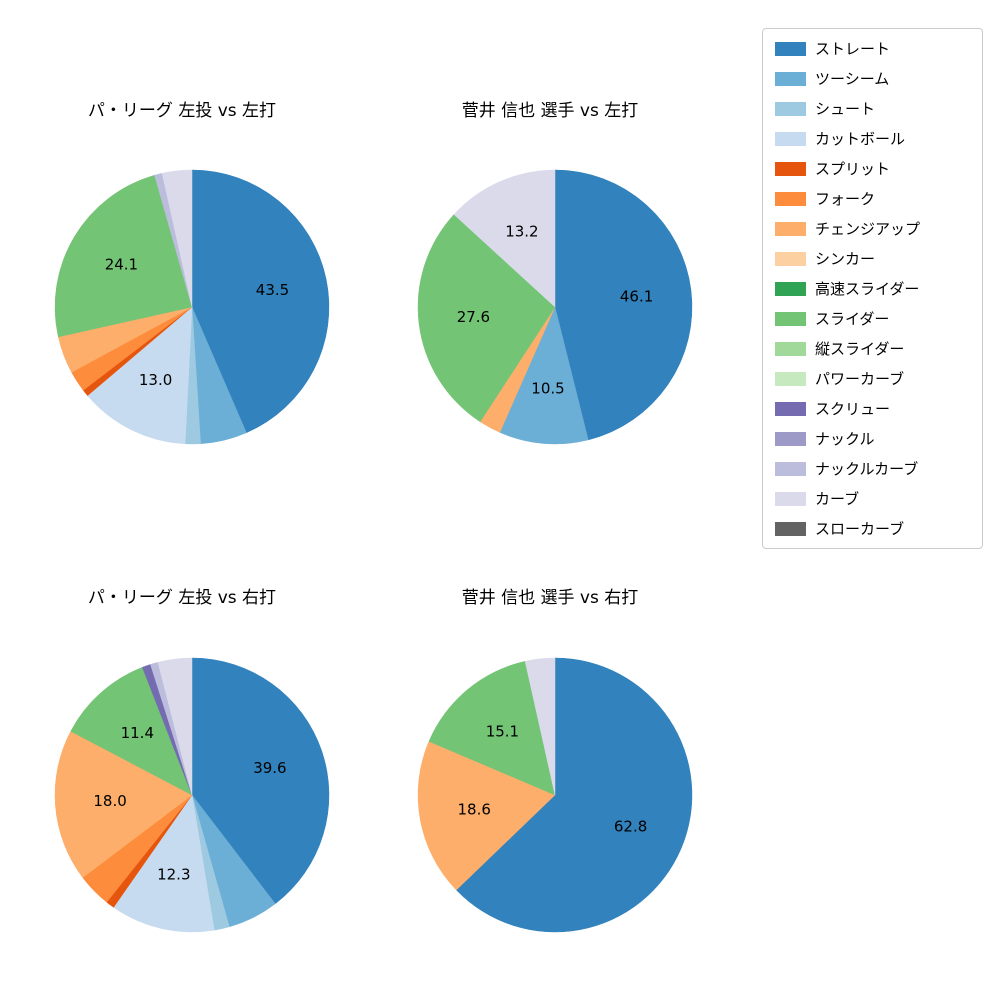 The width and height of the screenshot is (1000, 1000). I want to click on pie-value-label: 43.5, so click(272, 290).